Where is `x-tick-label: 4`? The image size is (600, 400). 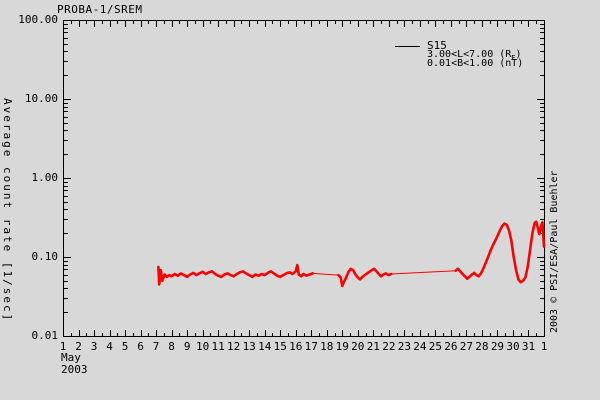
x-tick-label: 4 is located at coordinates (109, 346).